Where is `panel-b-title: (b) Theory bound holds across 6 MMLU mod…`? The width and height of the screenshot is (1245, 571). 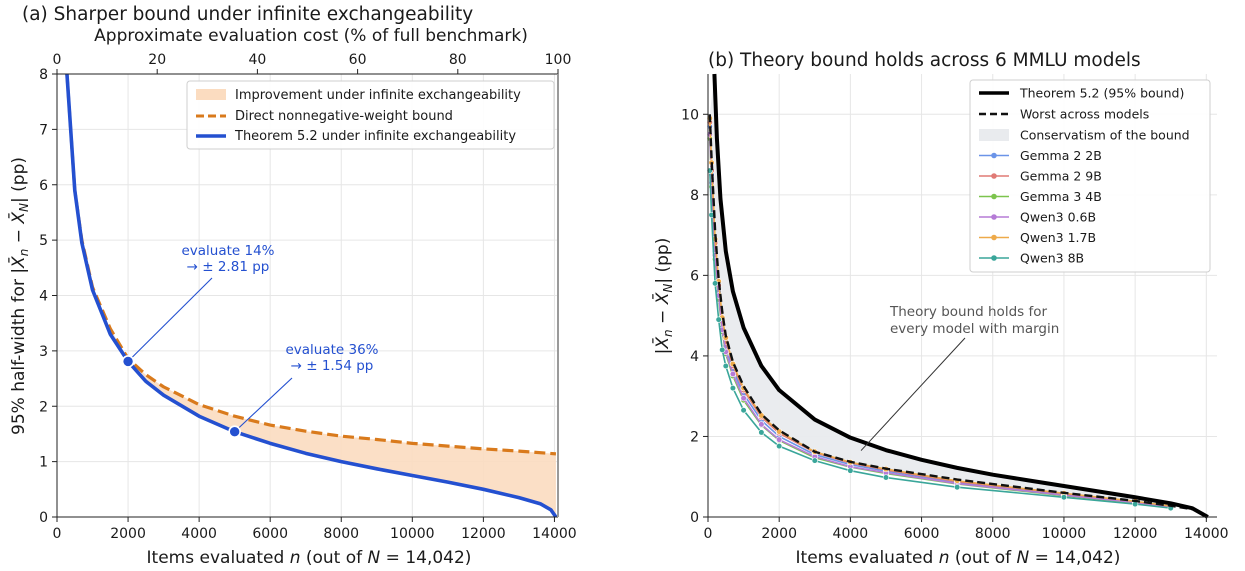
panel-b-title: (b) Theory bound holds across 6 MMLU mod… is located at coordinates (924, 60).